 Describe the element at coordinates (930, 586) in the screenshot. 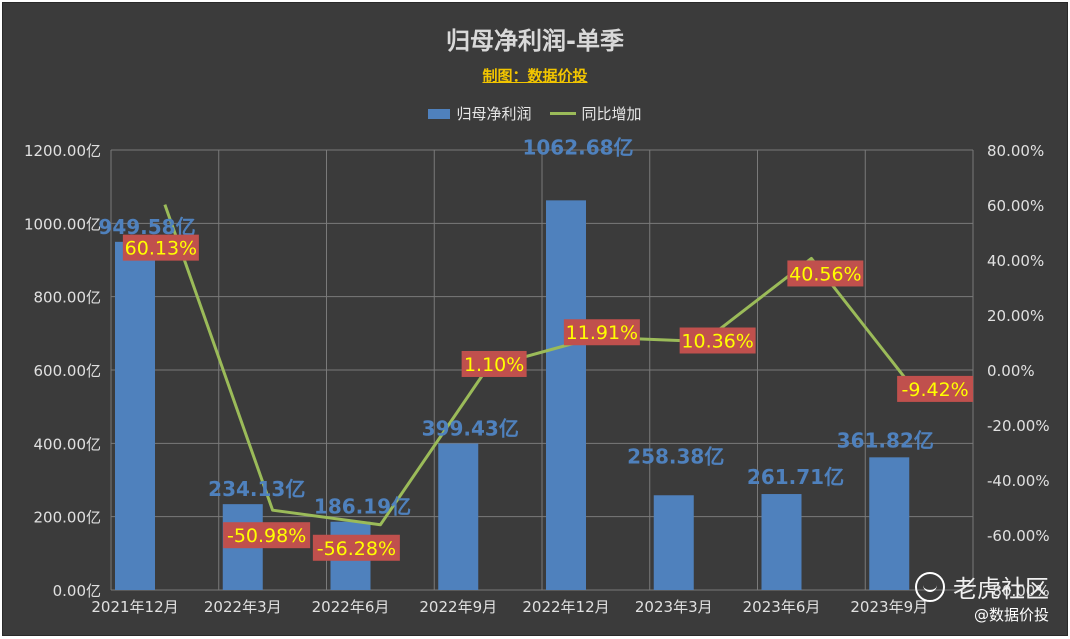

I see `tiger-logo-icon` at that location.